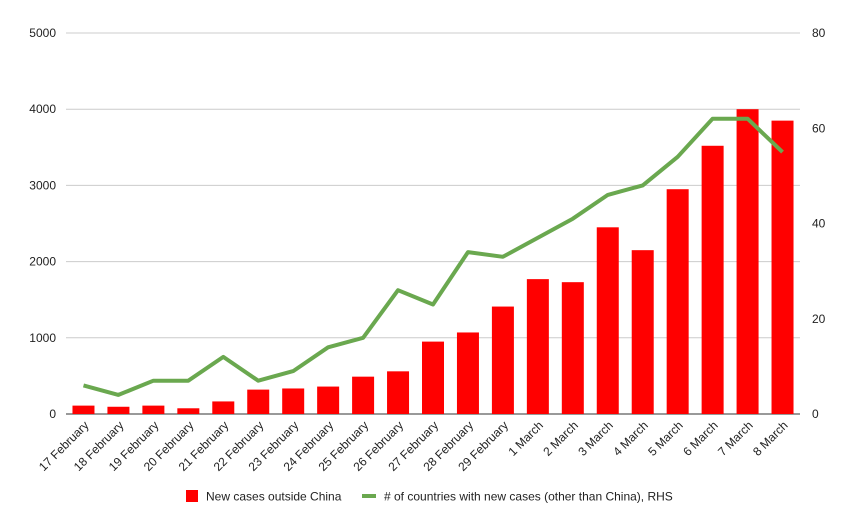 This screenshot has height=530, width=861. What do you see at coordinates (815, 414) in the screenshot?
I see `right-tick-label: 0` at bounding box center [815, 414].